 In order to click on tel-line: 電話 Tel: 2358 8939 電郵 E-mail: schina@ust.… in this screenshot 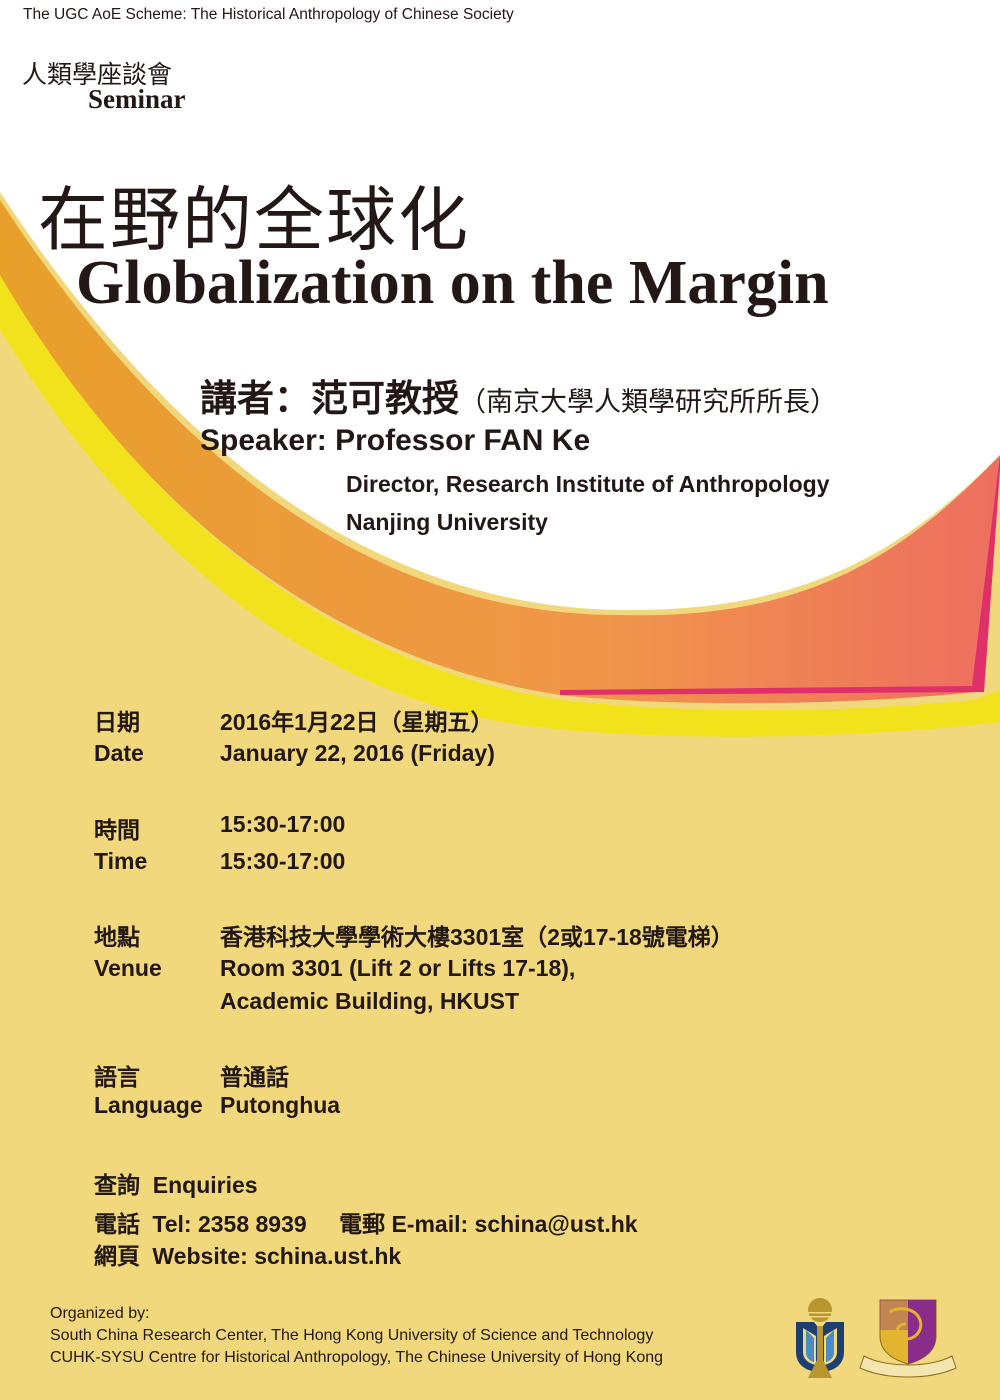, I will do `click(366, 1222)`.